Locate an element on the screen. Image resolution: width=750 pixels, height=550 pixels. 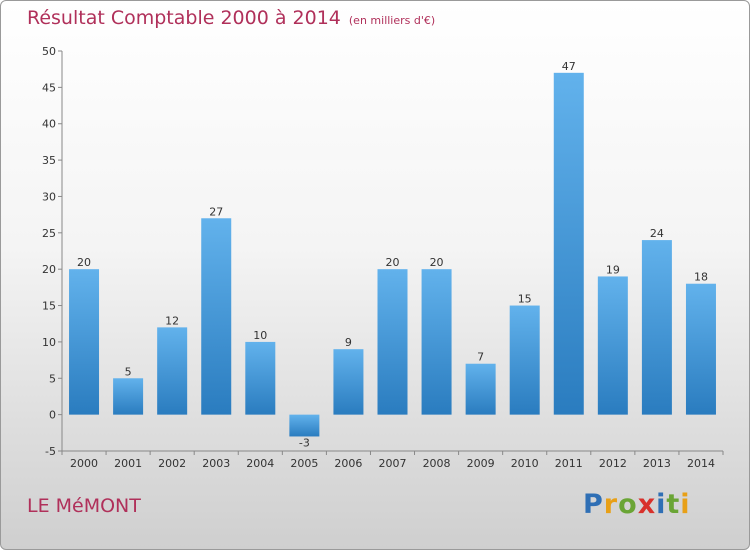
x-tick-label: 2007 is located at coordinates (393, 463).